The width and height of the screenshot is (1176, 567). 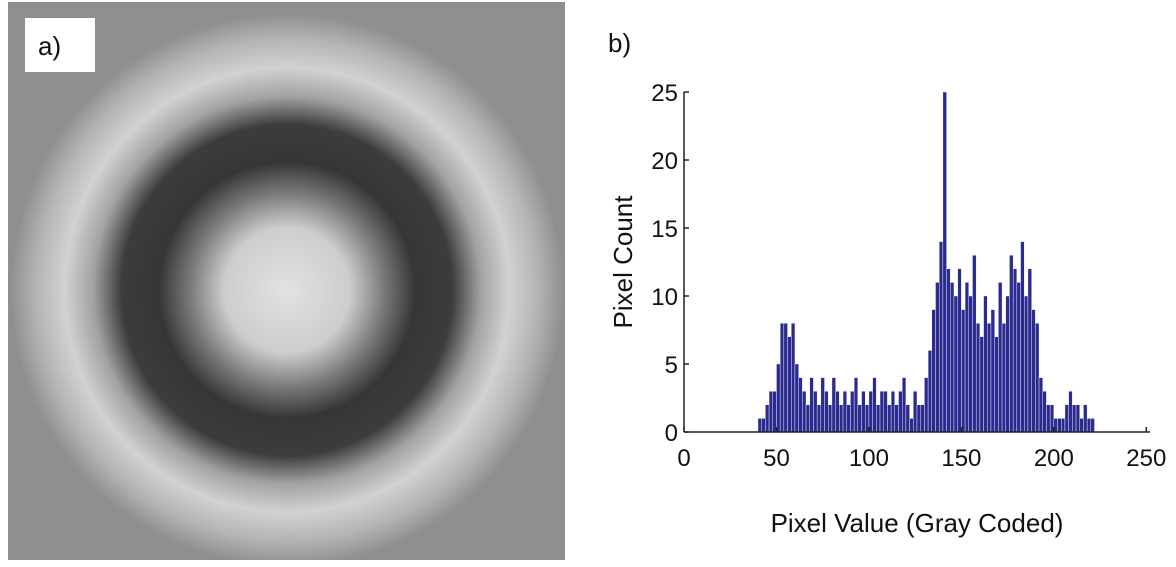 I want to click on y-tick-label: 20, so click(x=664, y=161).